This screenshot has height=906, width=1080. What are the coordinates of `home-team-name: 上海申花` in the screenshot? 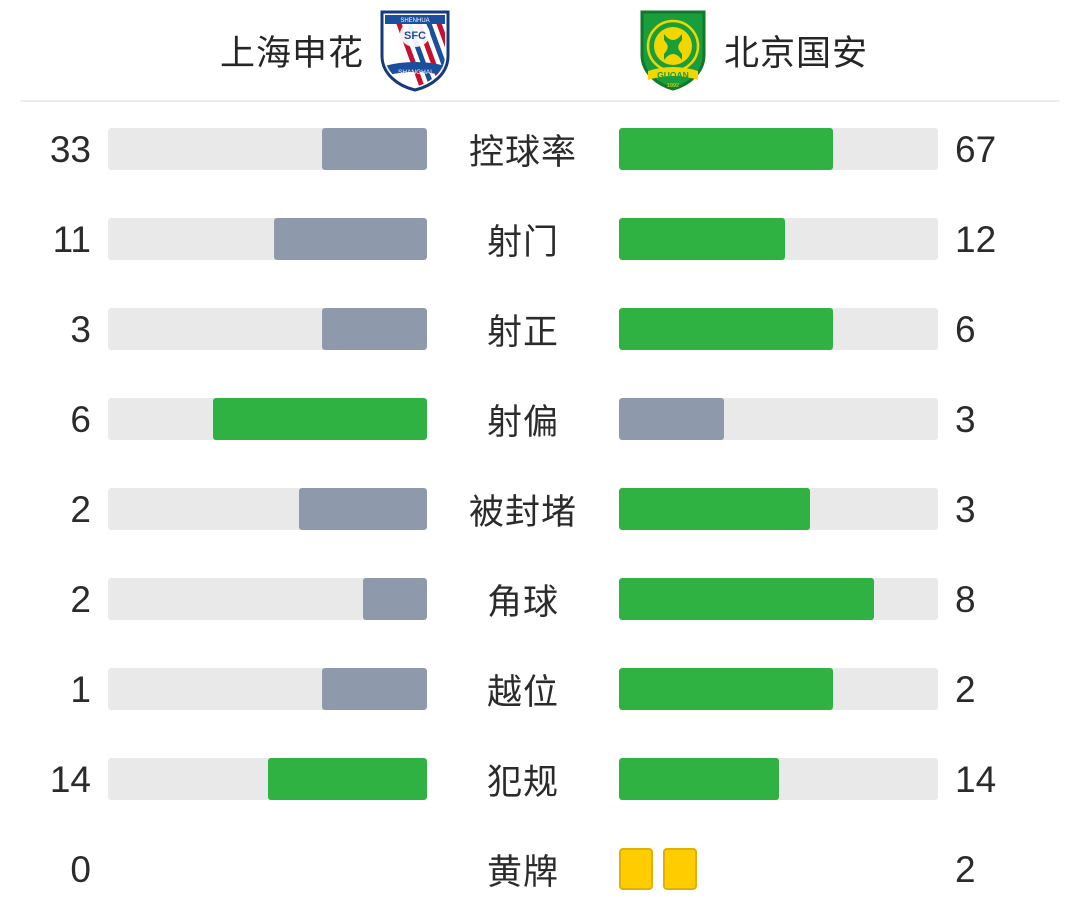 It's located at (291, 53).